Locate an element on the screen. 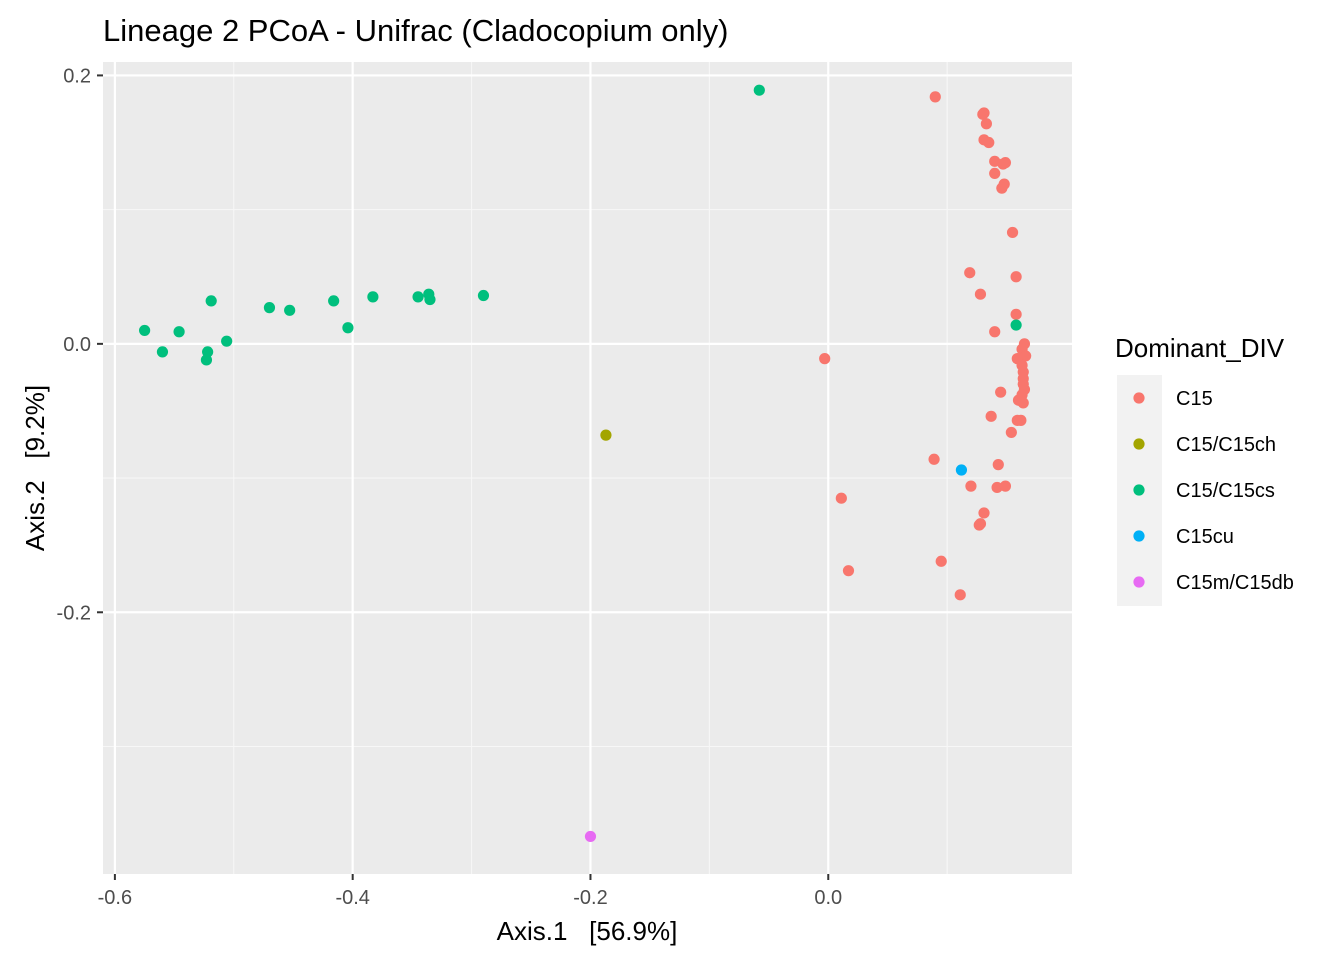 The image size is (1344, 960). y-axis-ticks: 0.2 0.0 -0.2 is located at coordinates (80, 344).